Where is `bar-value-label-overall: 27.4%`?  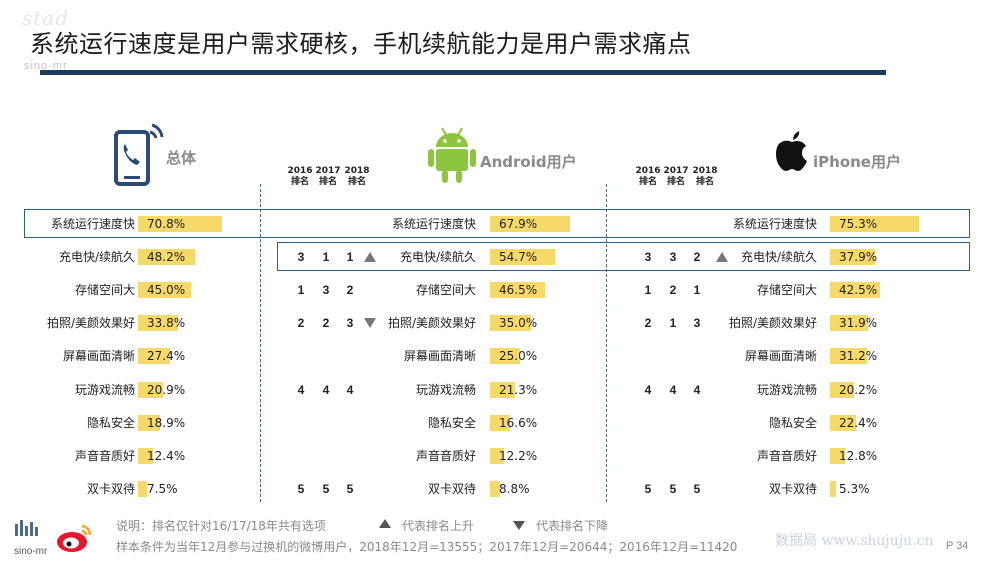
bar-value-label-overall: 27.4% is located at coordinates (166, 356).